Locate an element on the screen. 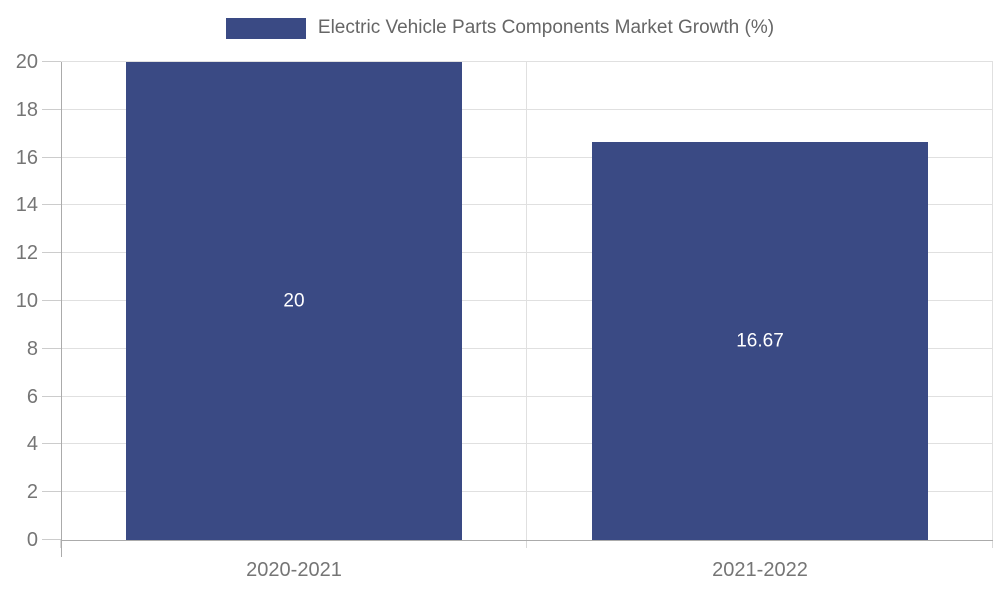 Image resolution: width=1000 pixels, height=600 pixels. y-tick-label: 8 is located at coordinates (32, 348).